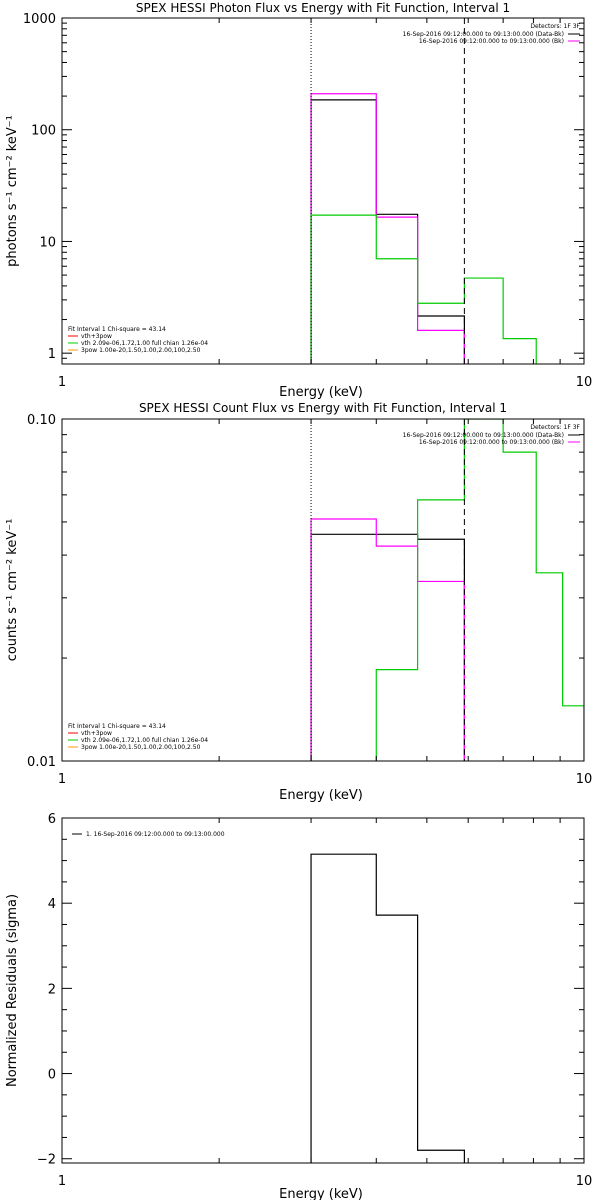 This screenshot has width=600, height=1200. Describe the element at coordinates (41, 762) in the screenshot. I see `y-tick-label: 0.01` at that location.